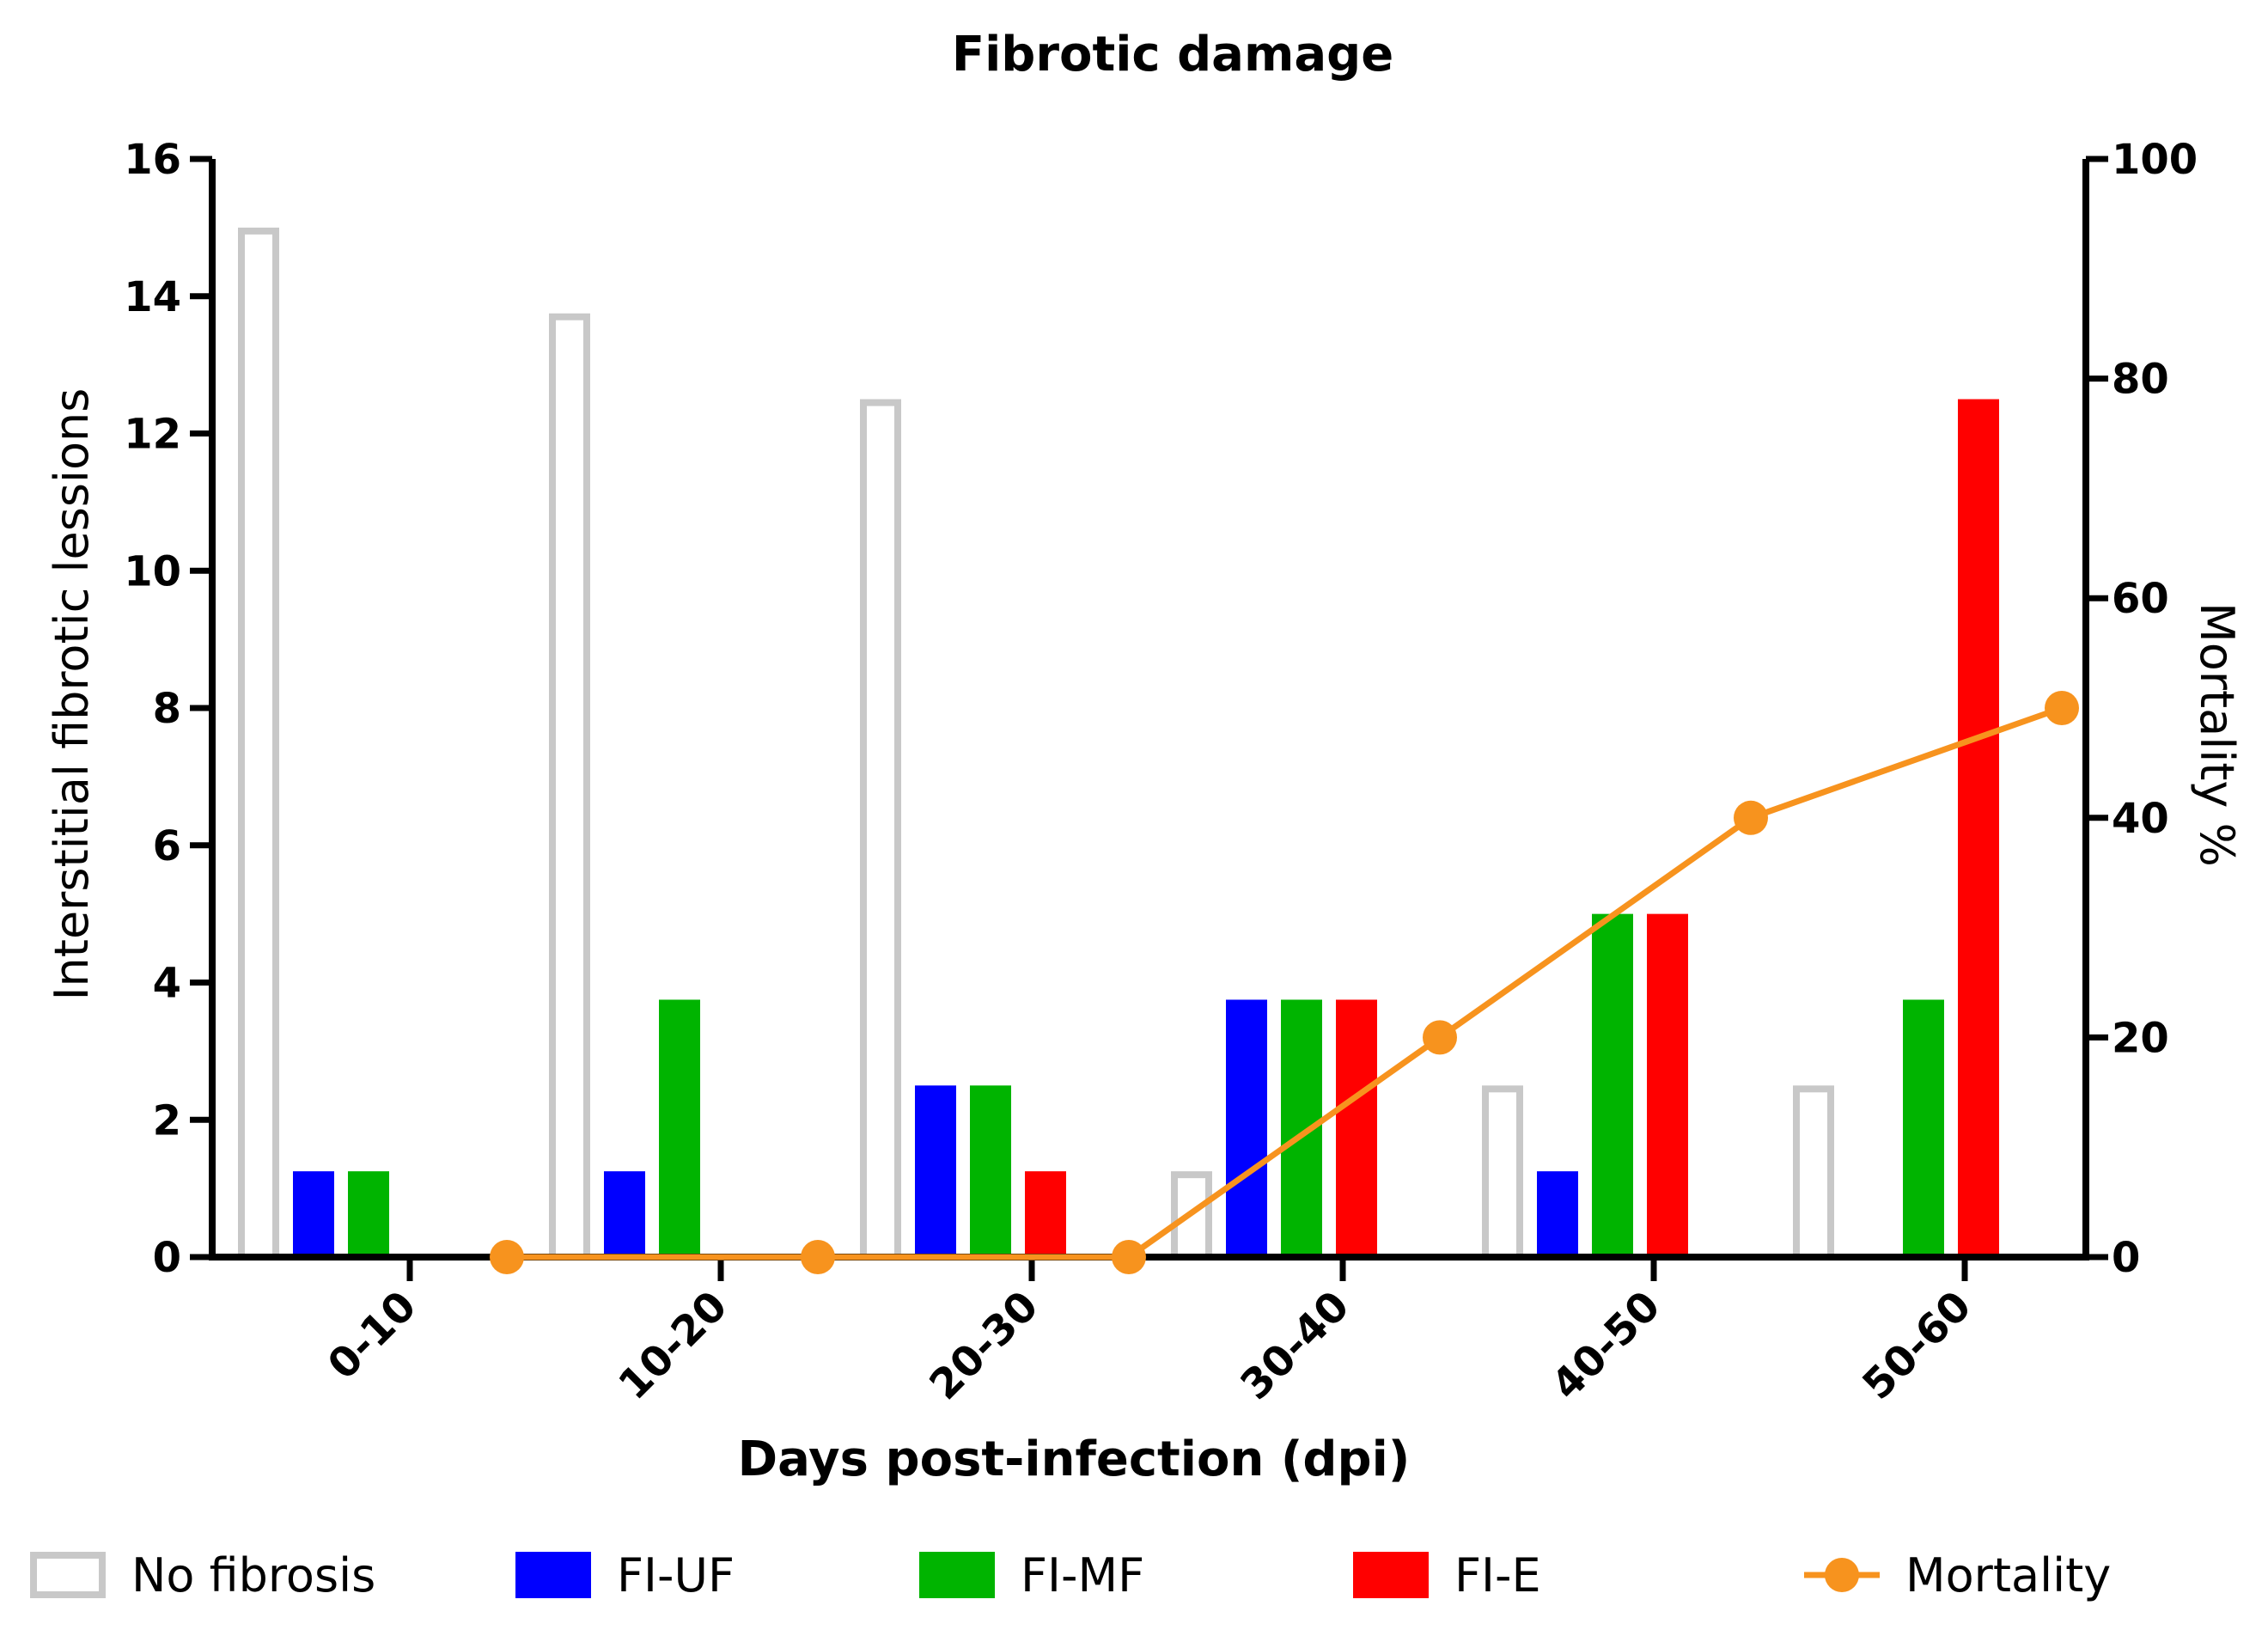 The width and height of the screenshot is (2268, 1636). What do you see at coordinates (2008, 1575) in the screenshot?
I see `legend-label-mortality: Mortality` at bounding box center [2008, 1575].